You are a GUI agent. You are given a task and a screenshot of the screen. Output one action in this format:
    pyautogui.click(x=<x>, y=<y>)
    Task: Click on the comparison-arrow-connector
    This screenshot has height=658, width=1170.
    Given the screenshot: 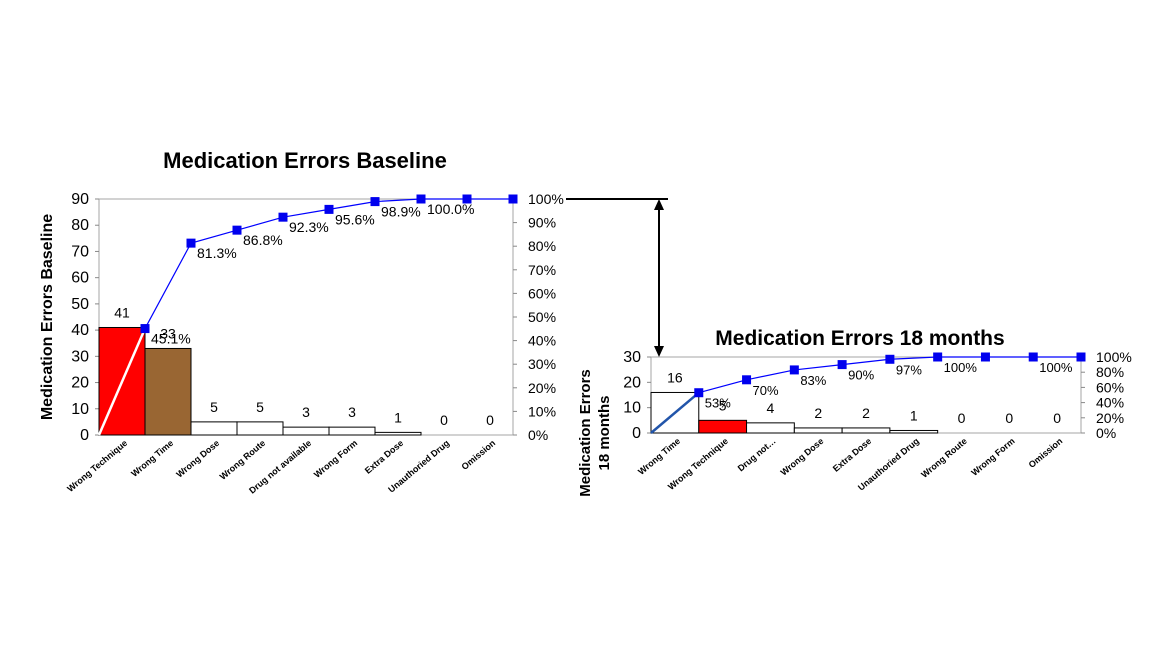 What is the action you would take?
    pyautogui.click(x=617, y=277)
    